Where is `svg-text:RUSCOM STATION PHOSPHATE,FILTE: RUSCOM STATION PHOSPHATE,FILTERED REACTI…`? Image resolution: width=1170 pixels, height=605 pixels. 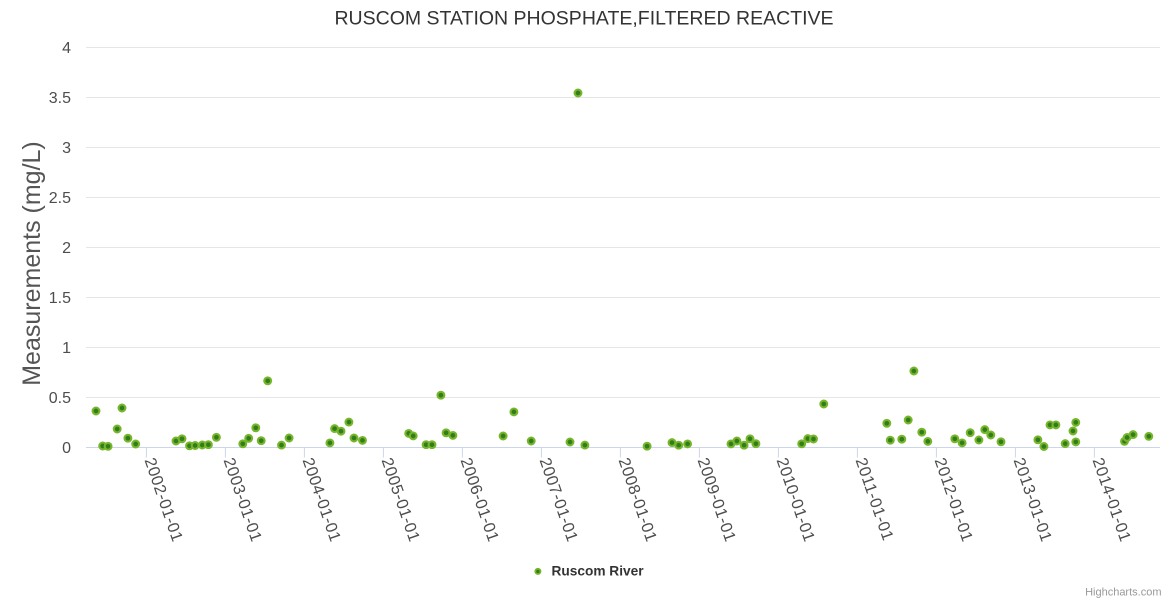 svg-text:RUSCOM STATION PHOSPHATE,FILTE: RUSCOM STATION PHOSPHATE,FILTERED REACTI… is located at coordinates (583, 19).